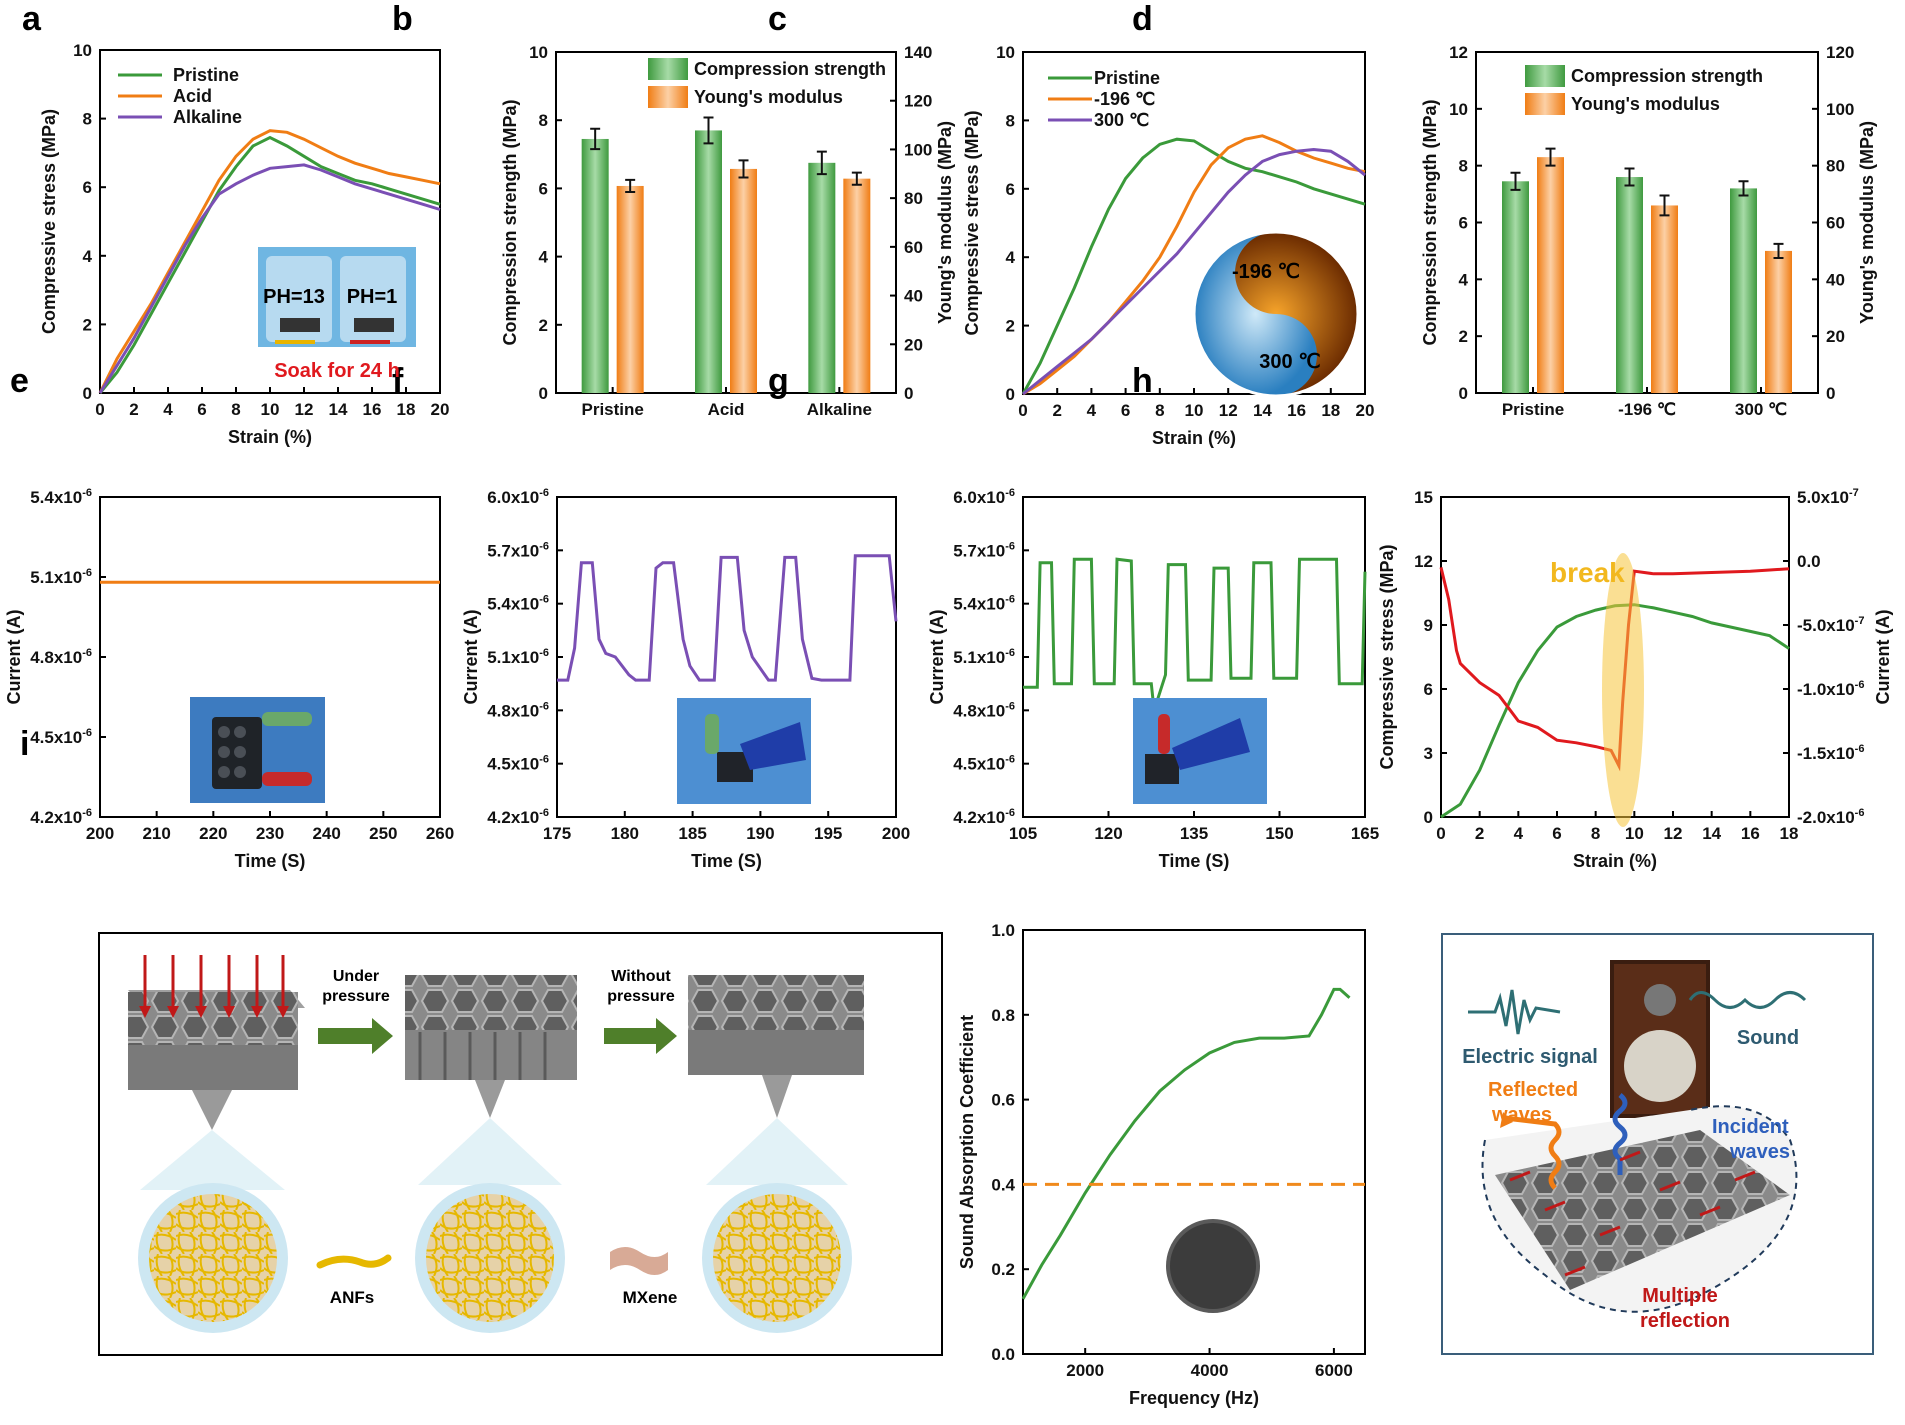  What do you see at coordinates (337, 371) in the screenshot?
I see `soak-caption: Soak for 24 h` at bounding box center [337, 371].